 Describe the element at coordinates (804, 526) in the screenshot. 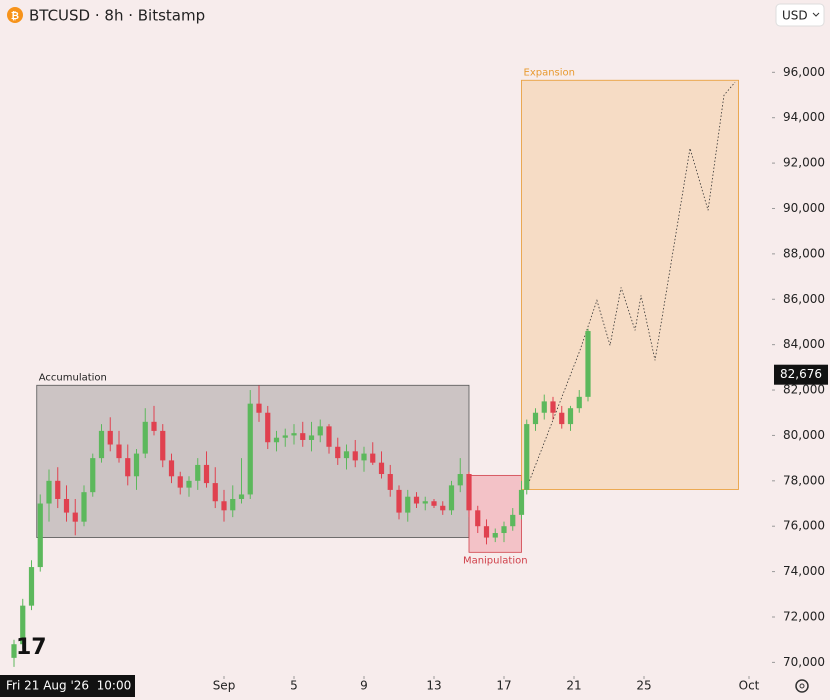

I see `y-tick-label: 76,000` at that location.